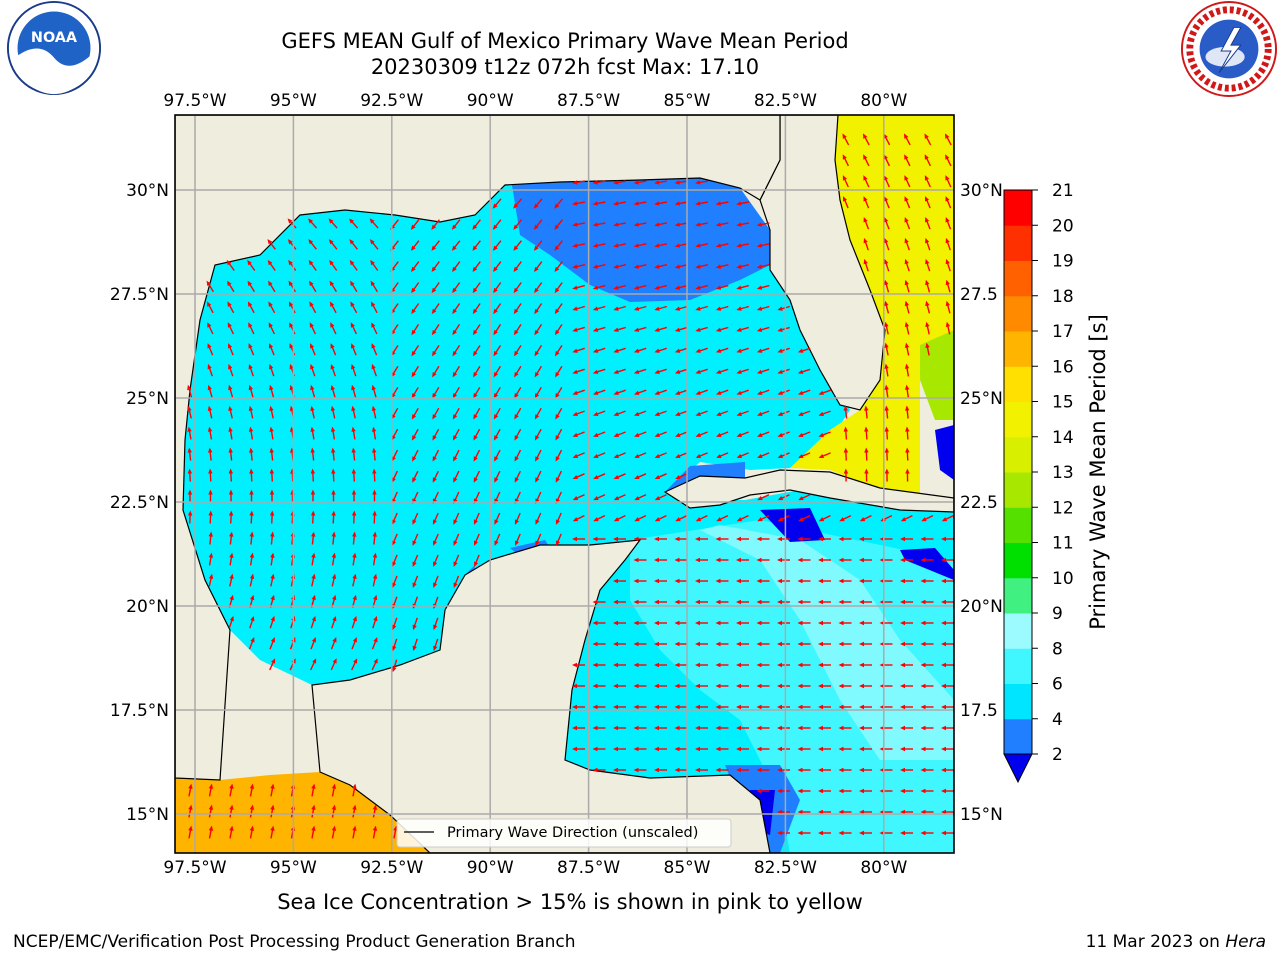  Describe the element at coordinates (391, 868) in the screenshot. I see `lon-label-bottom: 92.5°W` at that location.